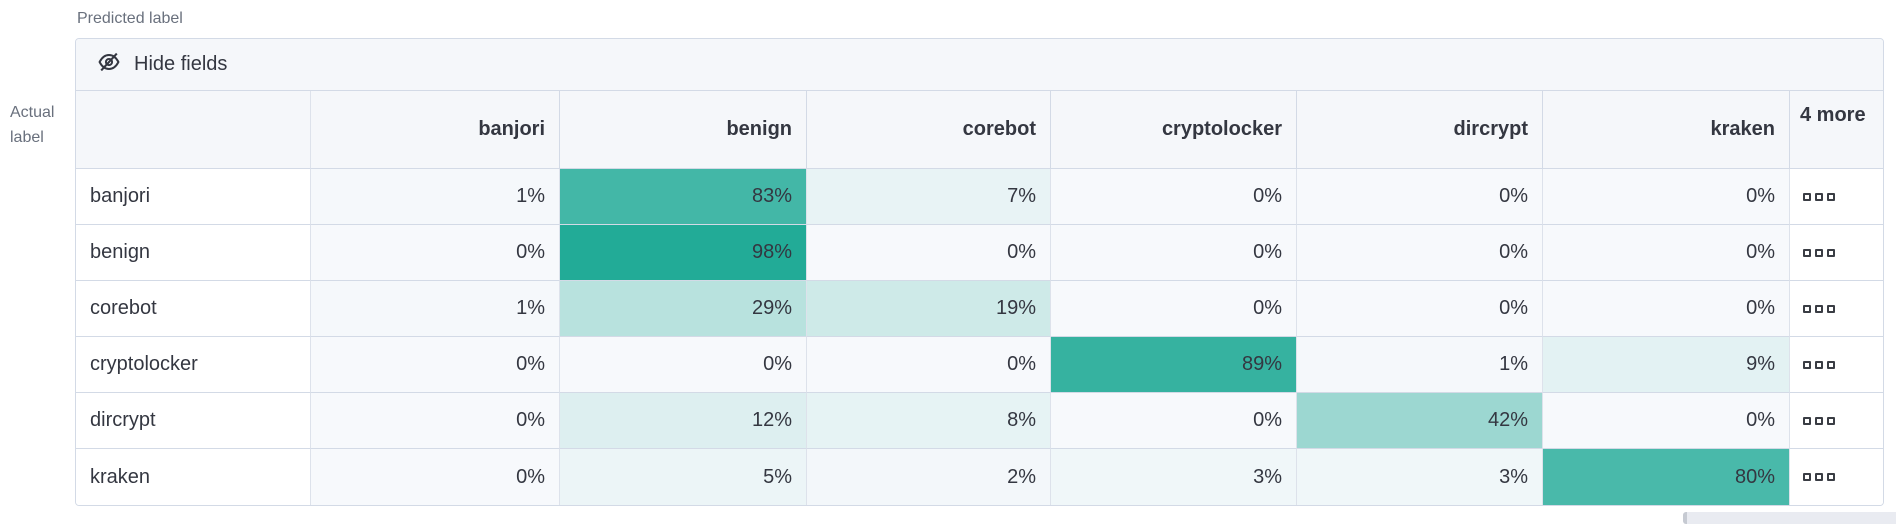 The image size is (1896, 524). What do you see at coordinates (929, 130) in the screenshot?
I see `column-header-corebot: corebot` at bounding box center [929, 130].